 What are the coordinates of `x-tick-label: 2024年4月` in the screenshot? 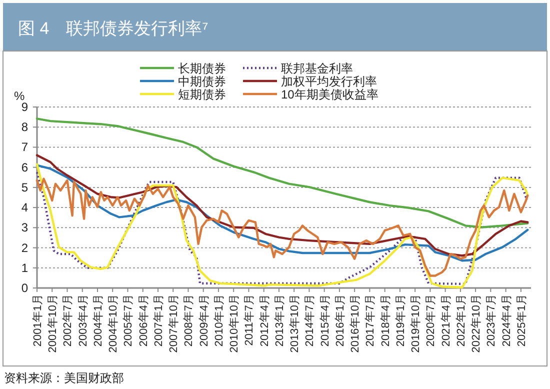 It's located at (506, 320).